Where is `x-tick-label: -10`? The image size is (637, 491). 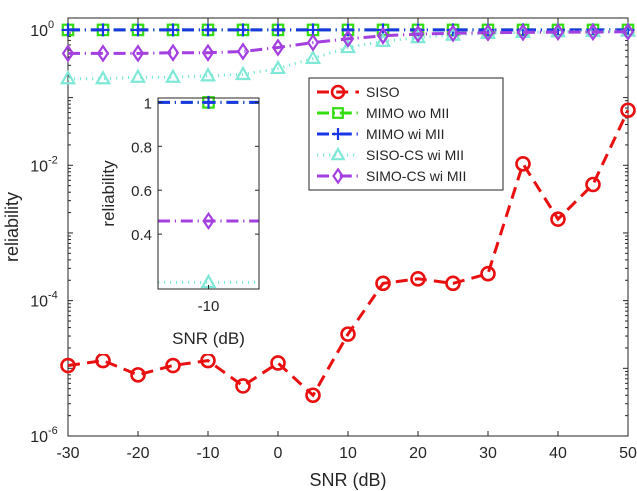 x-tick-label: -10 is located at coordinates (207, 453).